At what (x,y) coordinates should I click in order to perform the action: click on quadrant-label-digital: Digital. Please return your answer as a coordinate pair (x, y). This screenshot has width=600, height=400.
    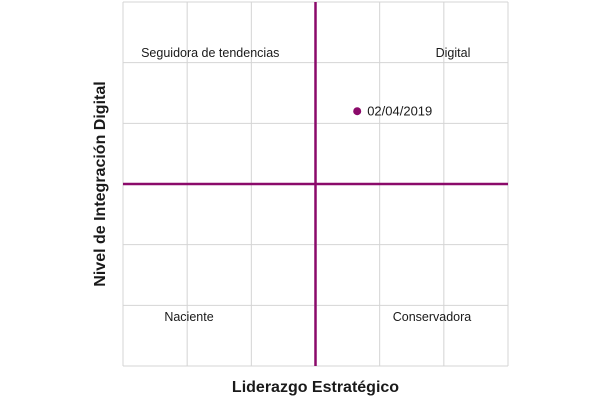
    Looking at the image, I should click on (453, 53).